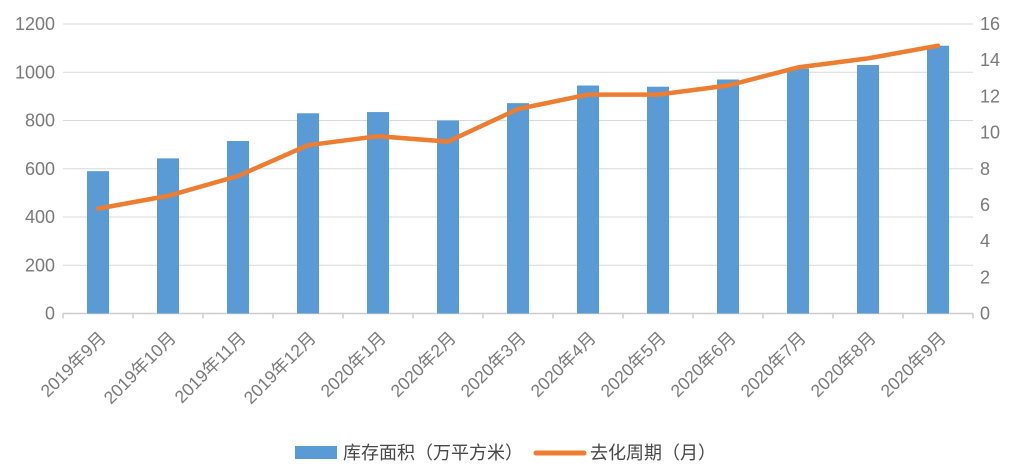 The image size is (1016, 466). I want to click on x-axis-category-label: 2020年7月, so click(773, 364).